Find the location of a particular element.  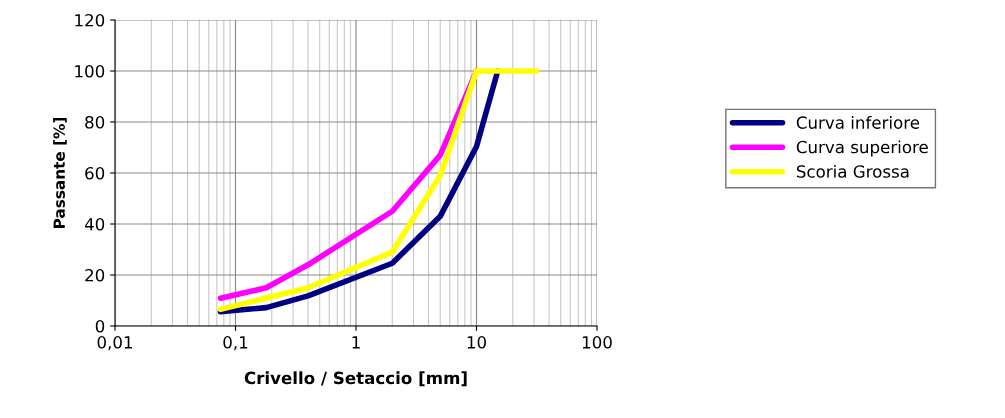

y-tick-label: 20 is located at coordinates (95, 275).